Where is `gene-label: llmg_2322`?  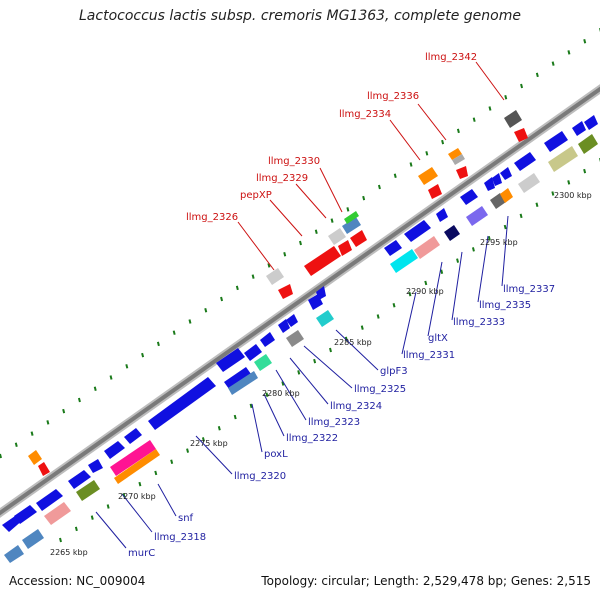 gene-label: llmg_2322 is located at coordinates (312, 438).